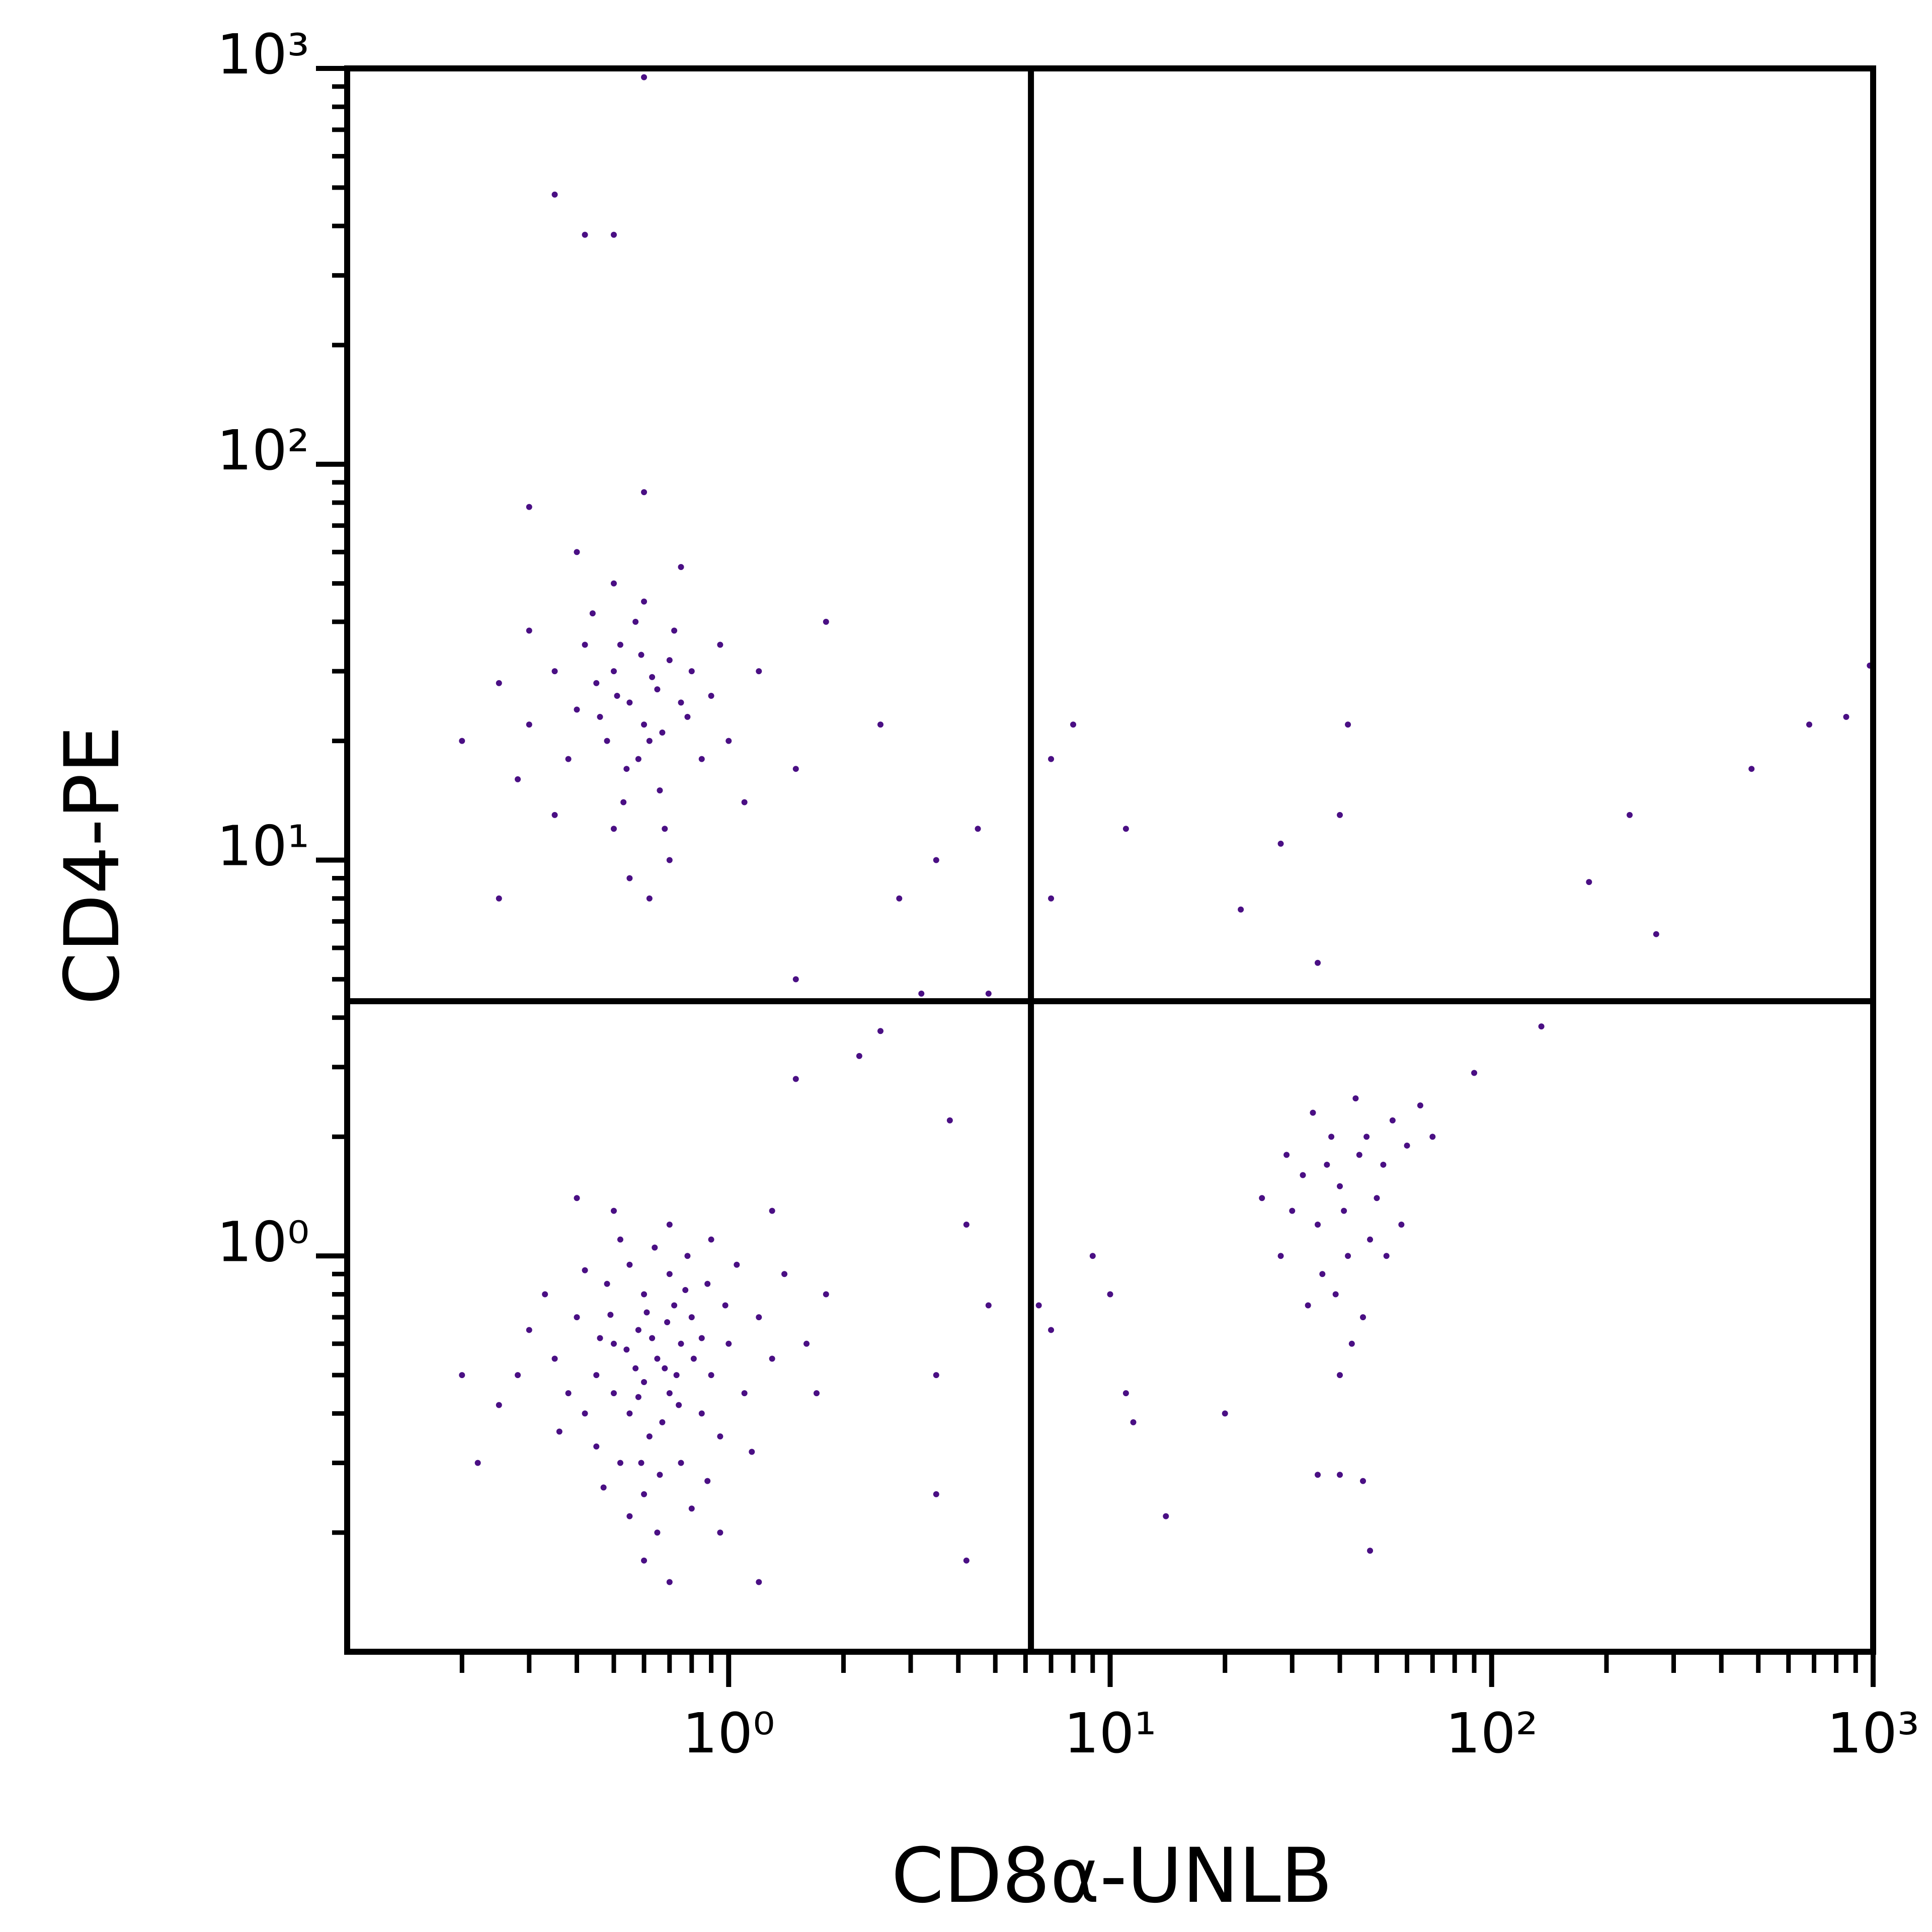  What do you see at coordinates (1492, 1733) in the screenshot?
I see `x-tick-label: 10²` at bounding box center [1492, 1733].